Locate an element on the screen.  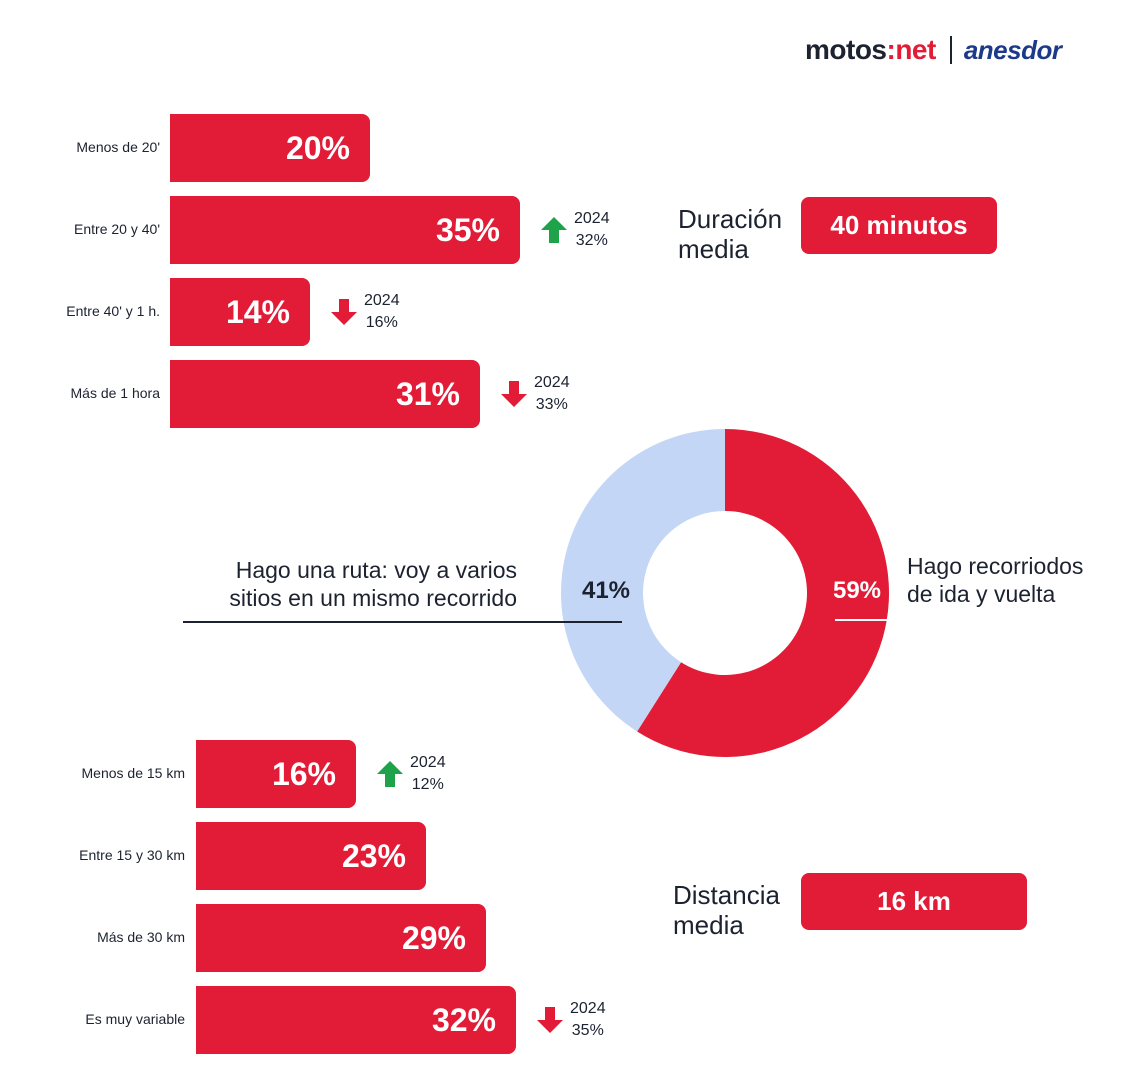
motosnet-logo: motos:net is located at coordinates (870, 49).